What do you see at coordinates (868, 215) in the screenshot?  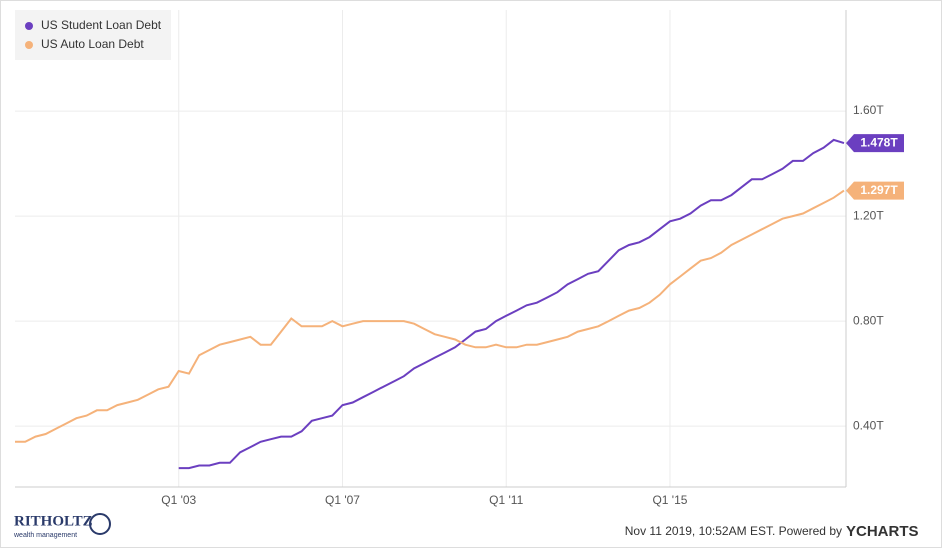 I see `y-tick-label: 1.20T` at bounding box center [868, 215].